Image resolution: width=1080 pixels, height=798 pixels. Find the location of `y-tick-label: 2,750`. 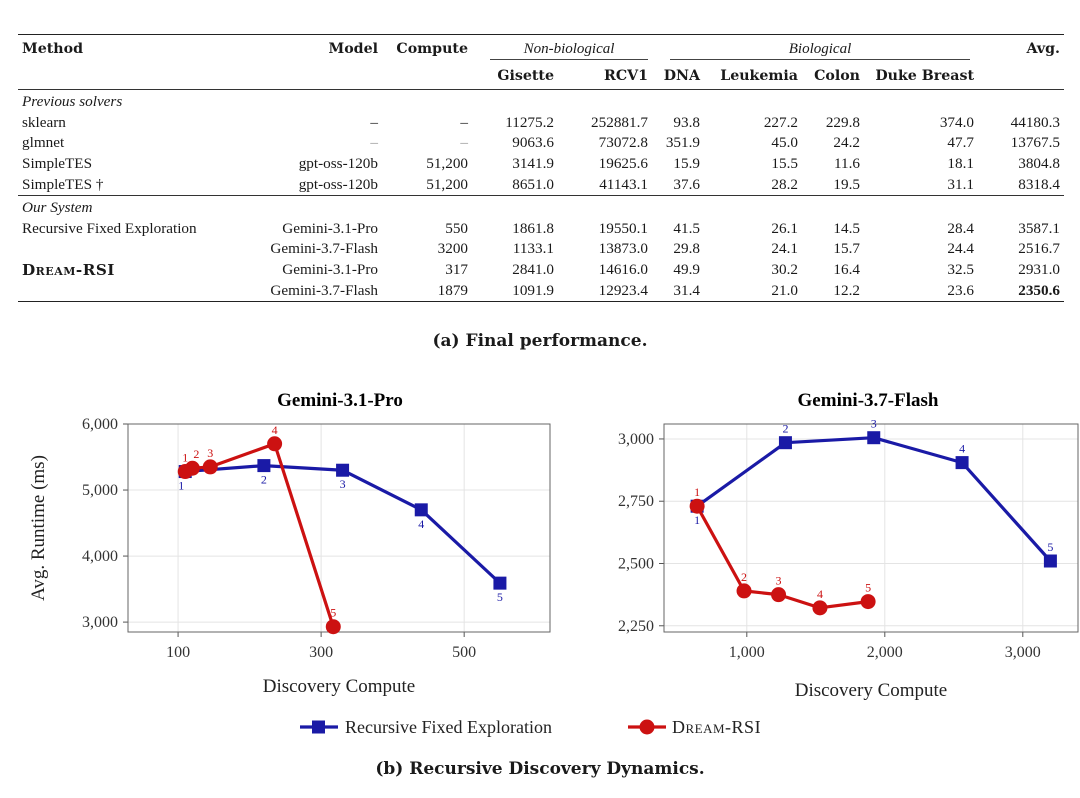

y-tick-label: 2,750 is located at coordinates (636, 501).